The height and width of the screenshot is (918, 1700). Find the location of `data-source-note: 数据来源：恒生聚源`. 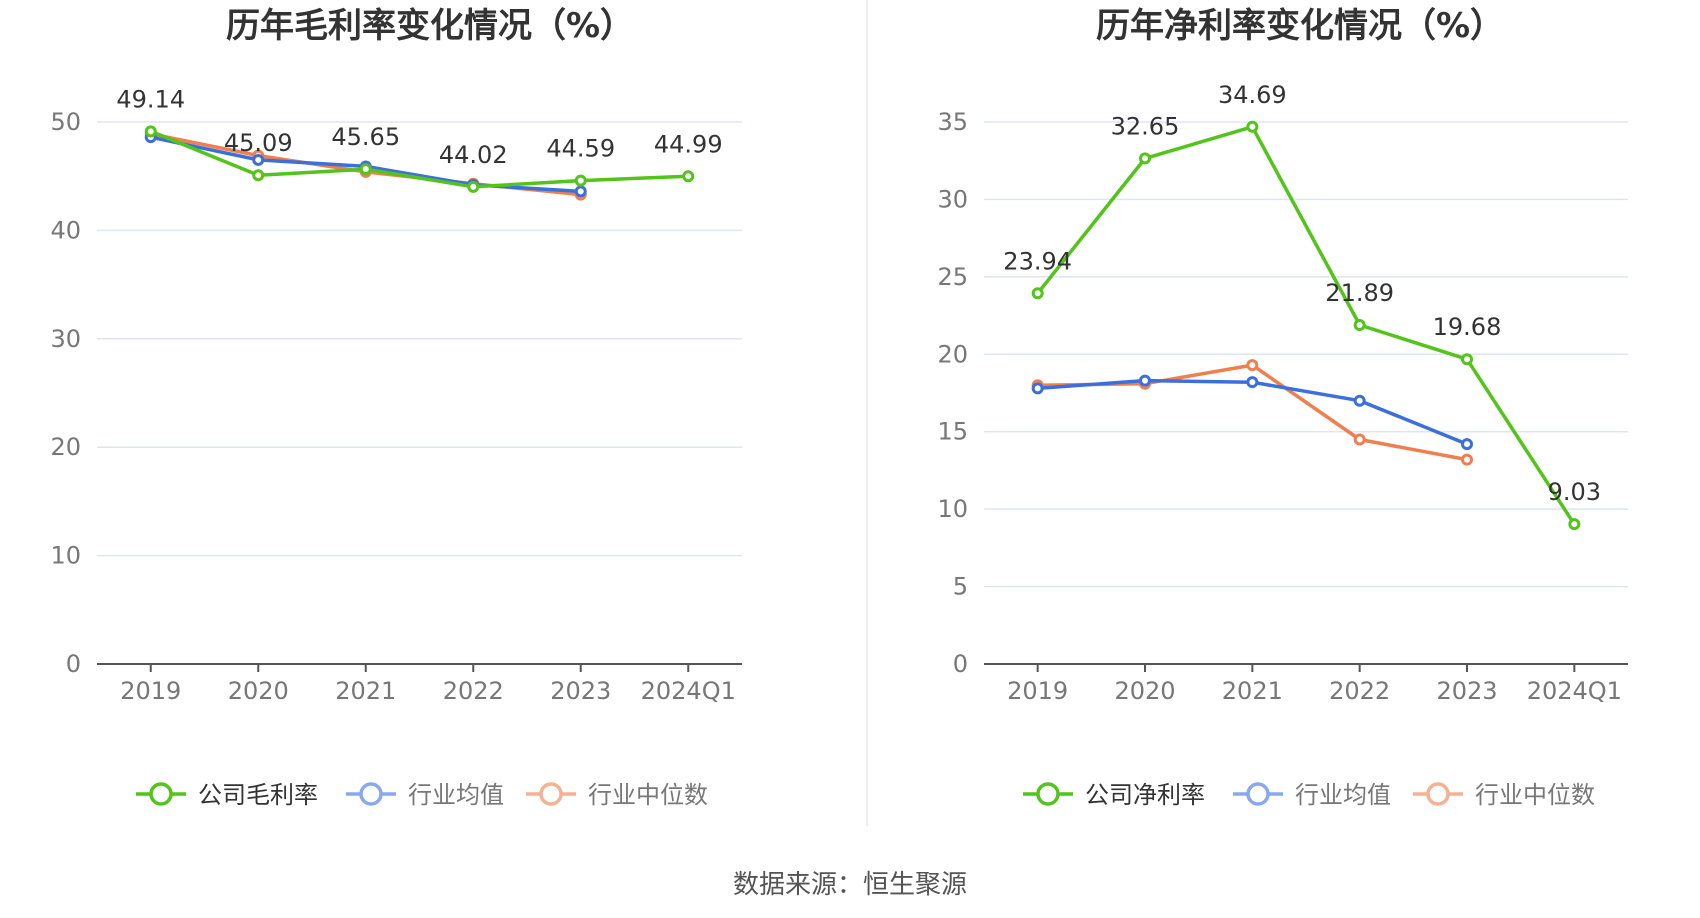

data-source-note: 数据来源：恒生聚源 is located at coordinates (850, 885).